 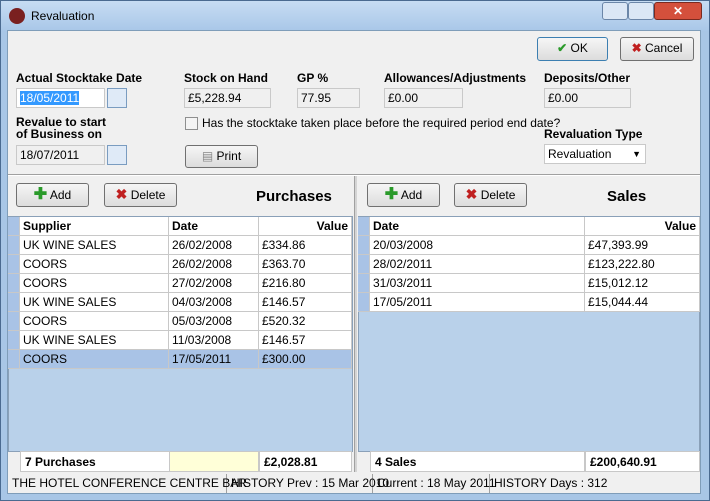 What do you see at coordinates (305, 321) in the screenshot?
I see `grid-cell: £520.32` at bounding box center [305, 321].